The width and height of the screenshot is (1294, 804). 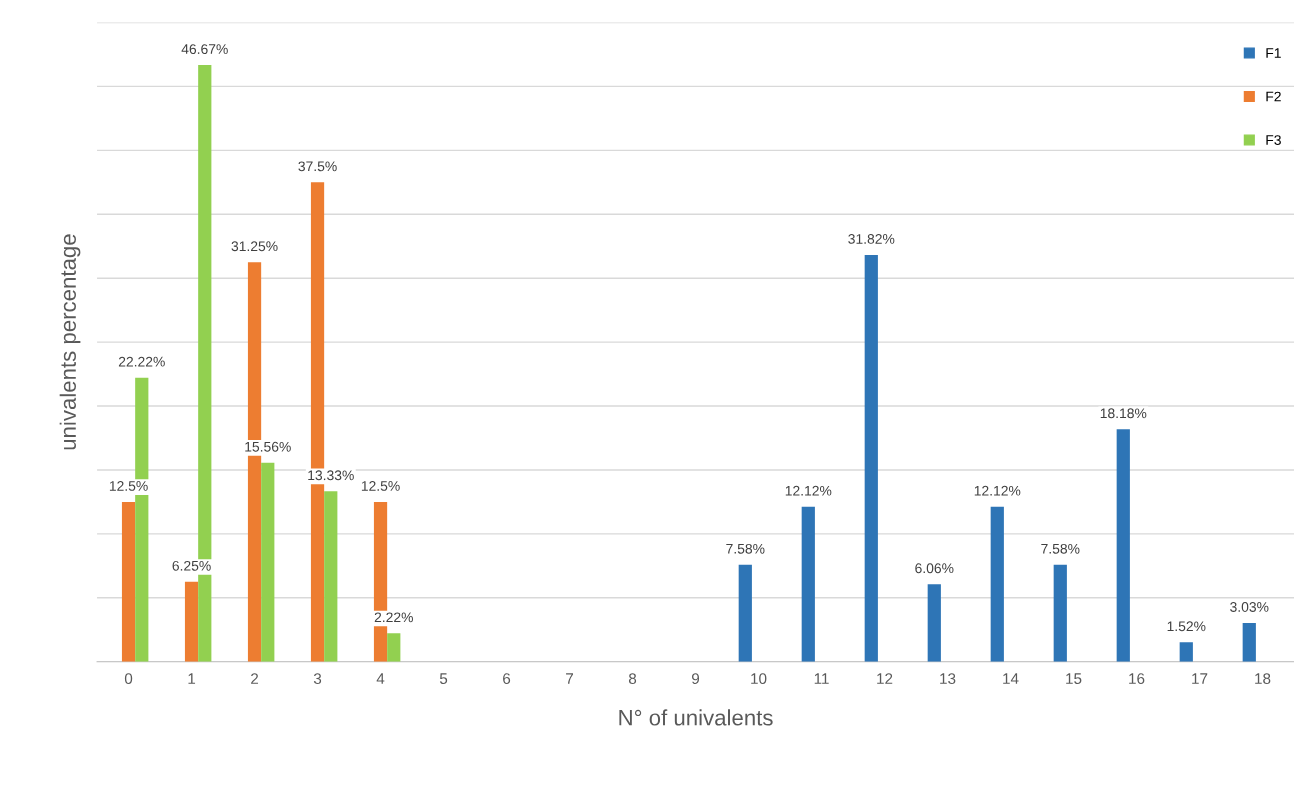 What do you see at coordinates (632, 679) in the screenshot?
I see `x-tick-label: 8` at bounding box center [632, 679].